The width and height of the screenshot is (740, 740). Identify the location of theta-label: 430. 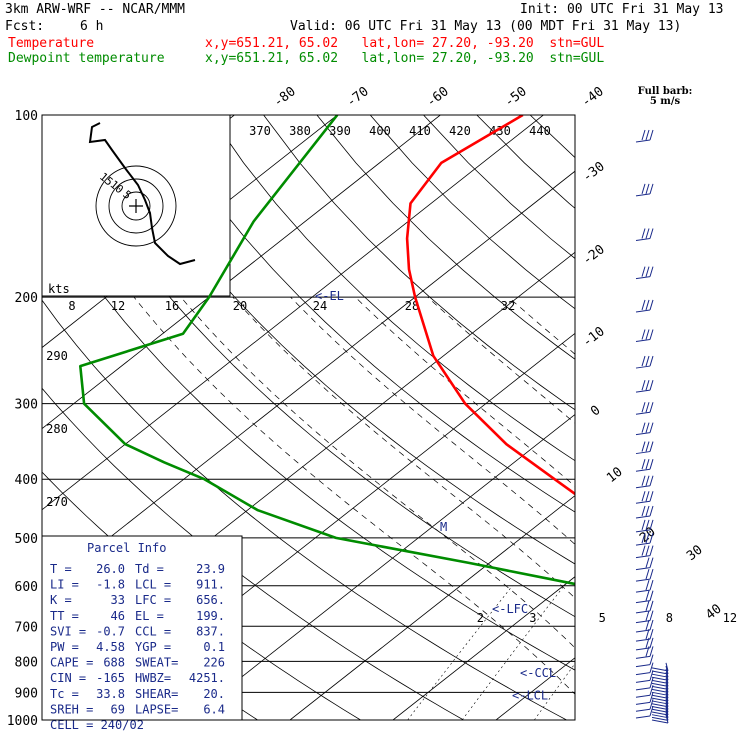
(500, 131).